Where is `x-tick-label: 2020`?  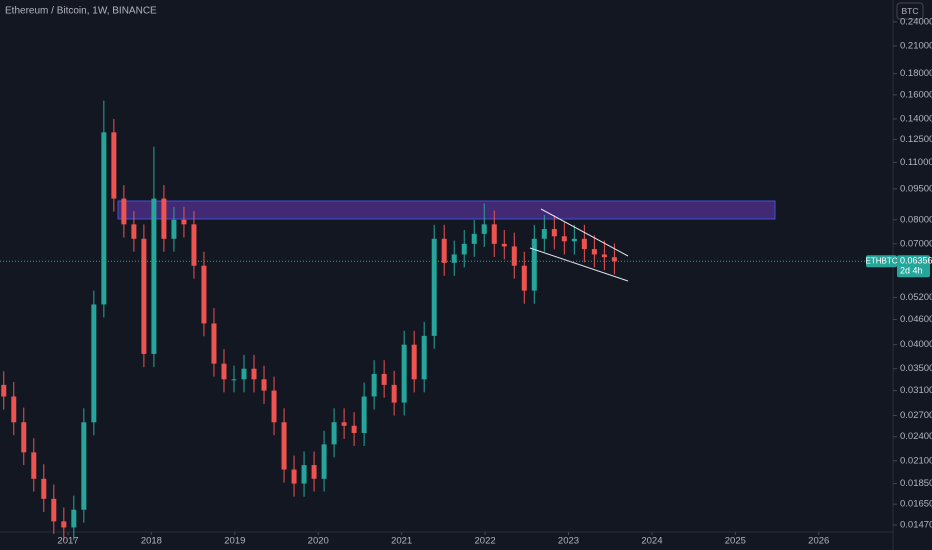
x-tick-label: 2020 is located at coordinates (318, 541).